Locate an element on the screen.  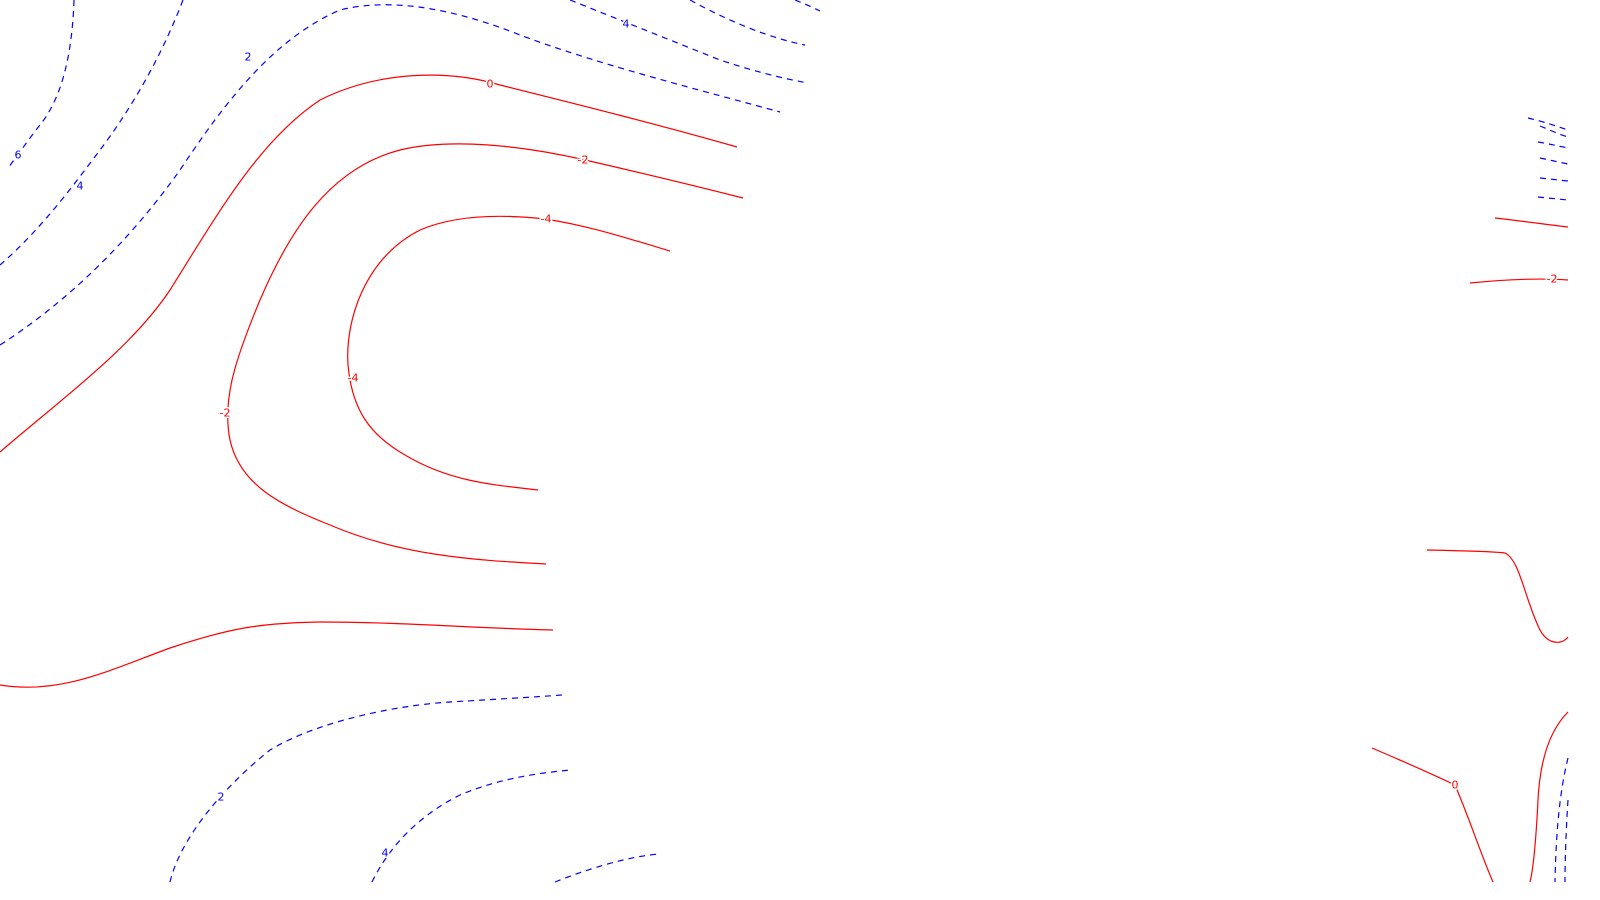
contour-label-0: 6 is located at coordinates (18, 155).